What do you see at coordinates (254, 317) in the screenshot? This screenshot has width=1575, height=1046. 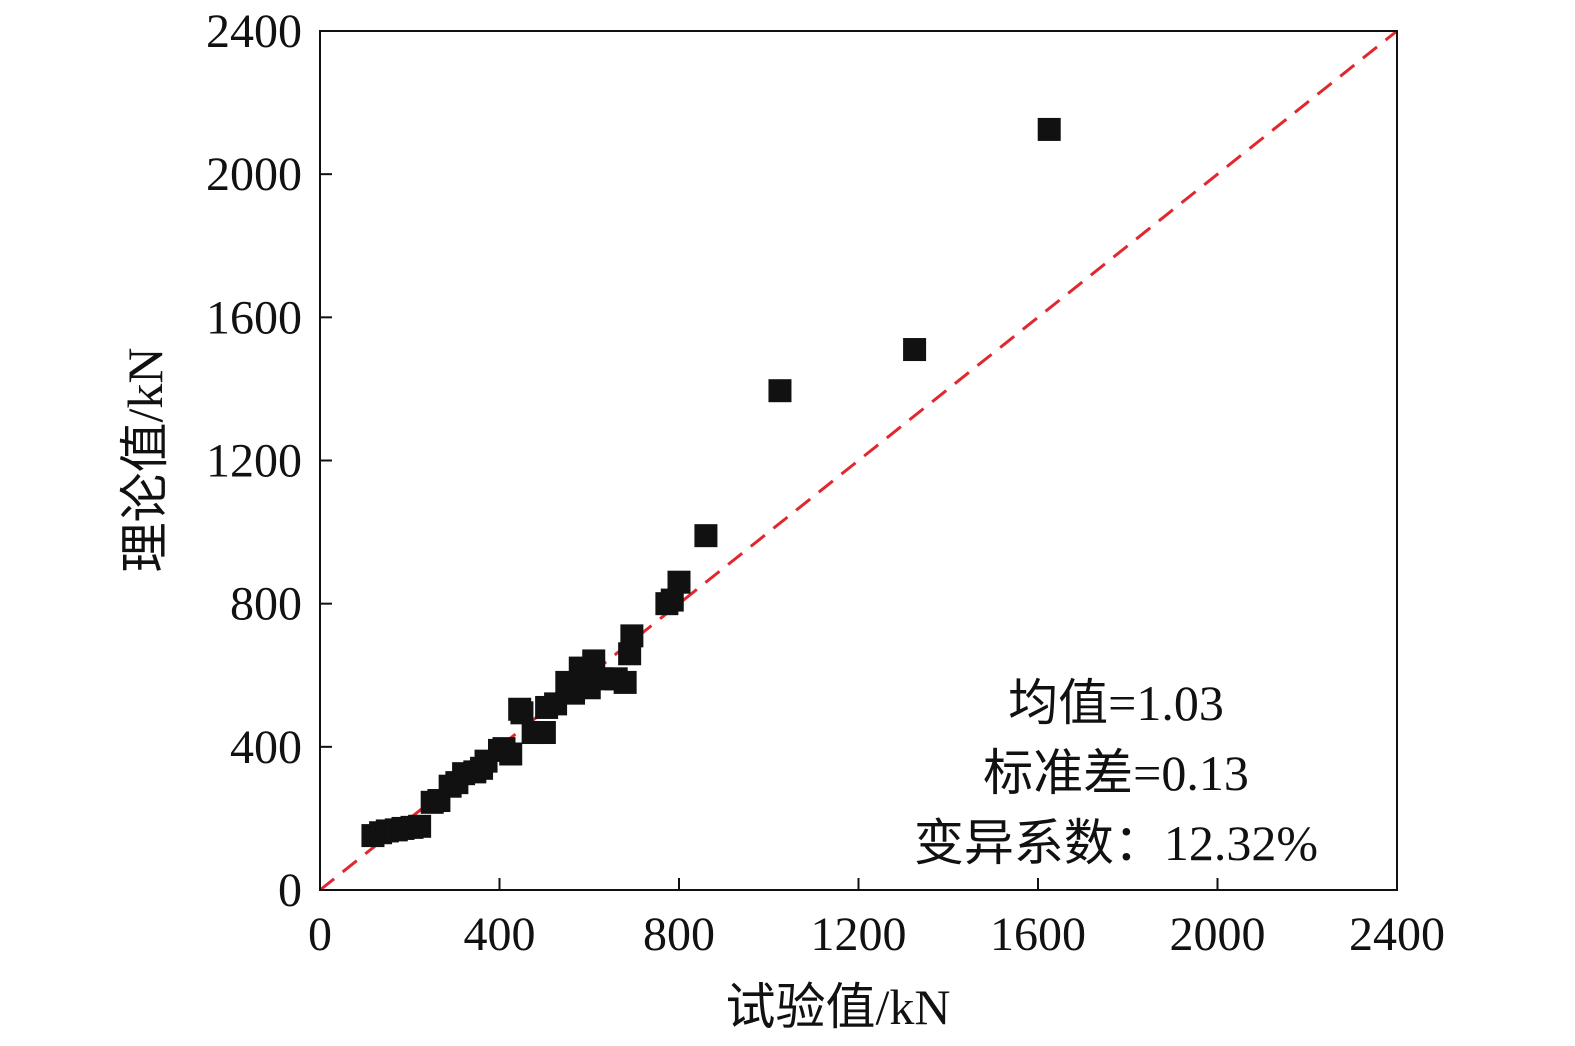 I see `y-tick-label: 1600` at bounding box center [254, 317].